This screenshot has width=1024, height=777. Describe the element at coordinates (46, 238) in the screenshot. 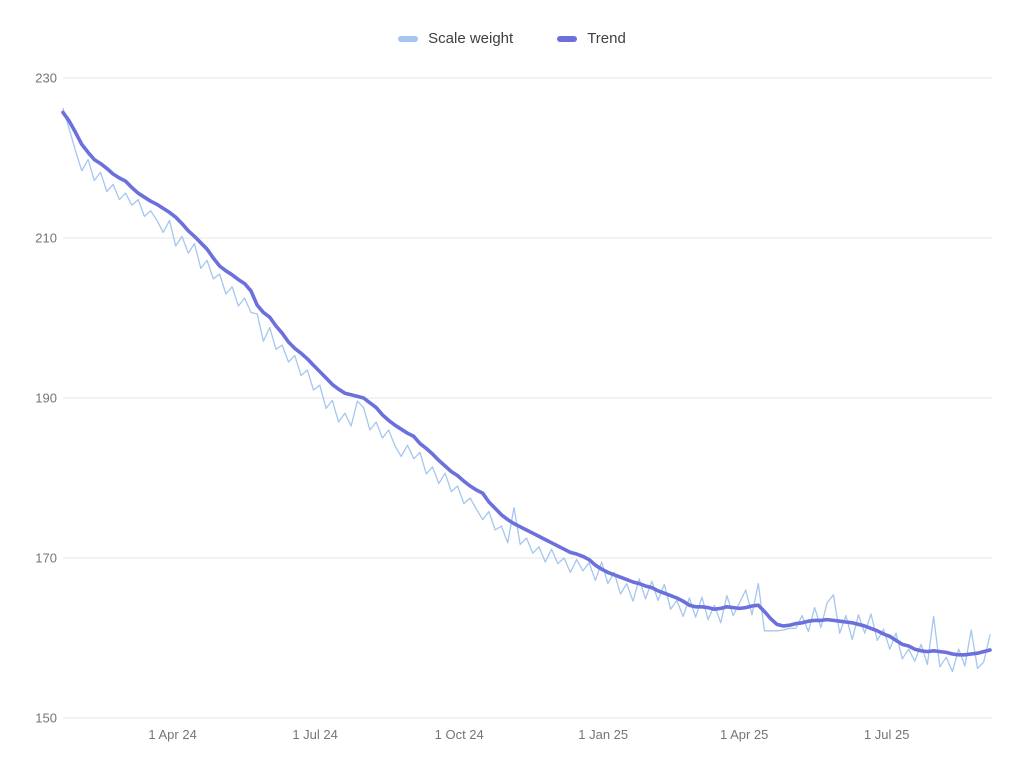

I see `y-axis-label: 210` at that location.